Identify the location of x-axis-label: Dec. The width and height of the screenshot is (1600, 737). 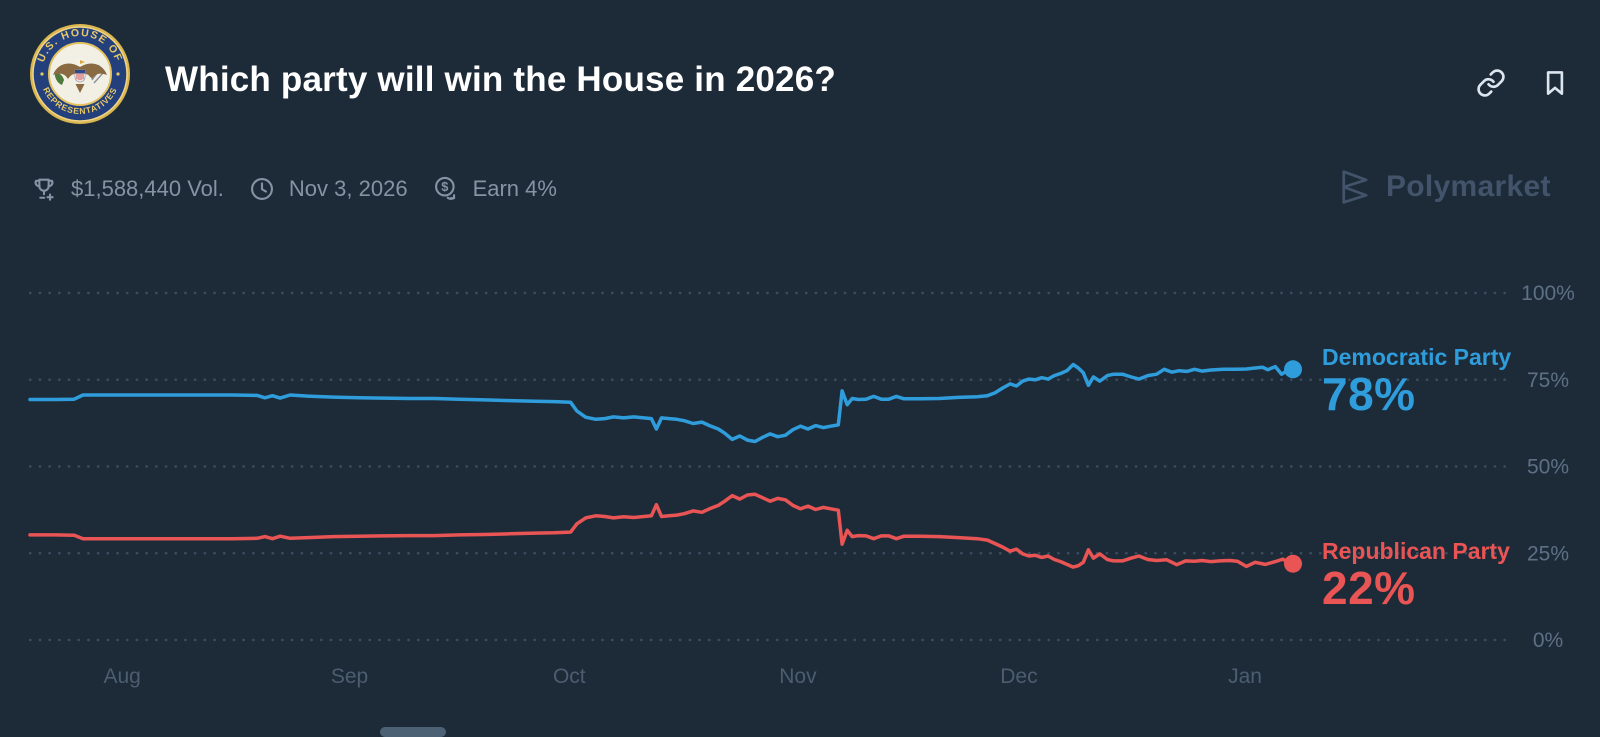
(1018, 676).